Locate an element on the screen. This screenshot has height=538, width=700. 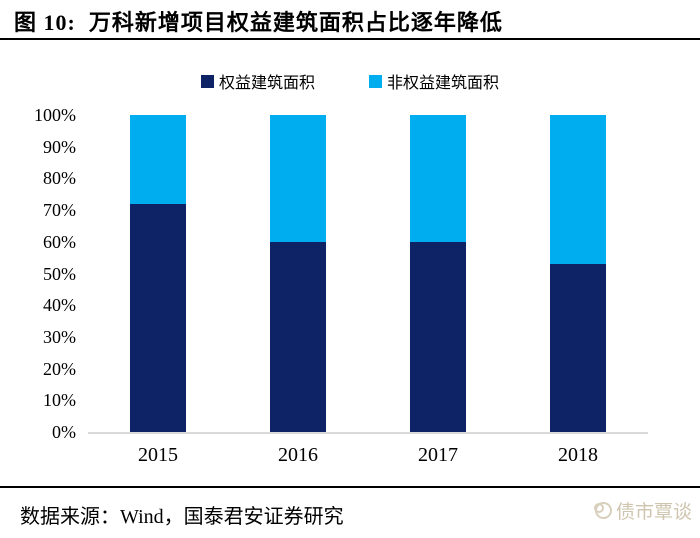
y-tick-label: 10% is located at coordinates (59, 400).